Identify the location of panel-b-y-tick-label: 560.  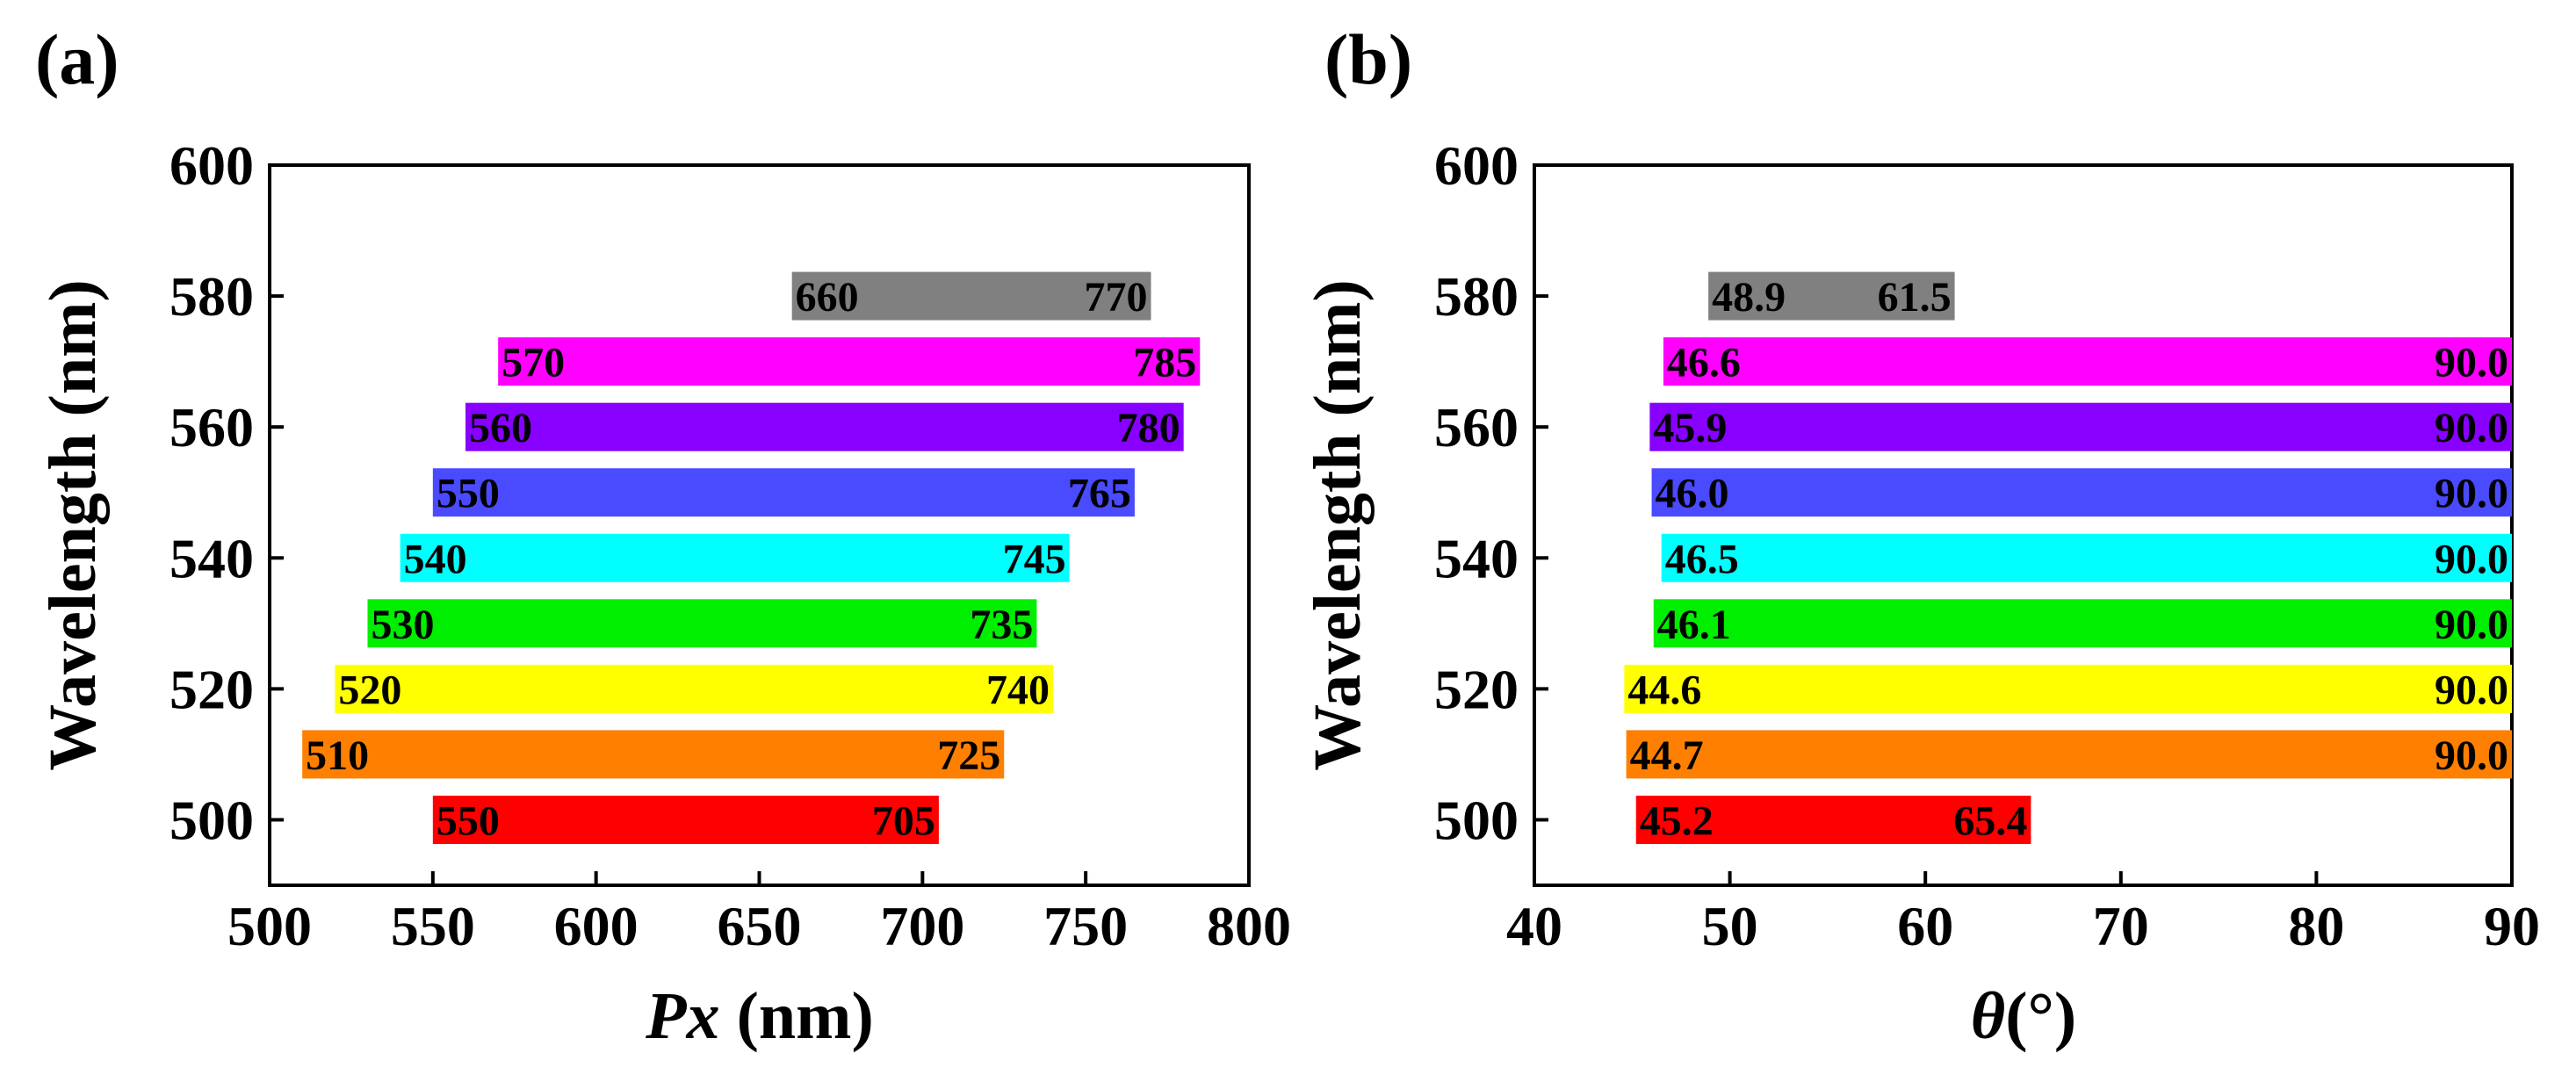
(1476, 427).